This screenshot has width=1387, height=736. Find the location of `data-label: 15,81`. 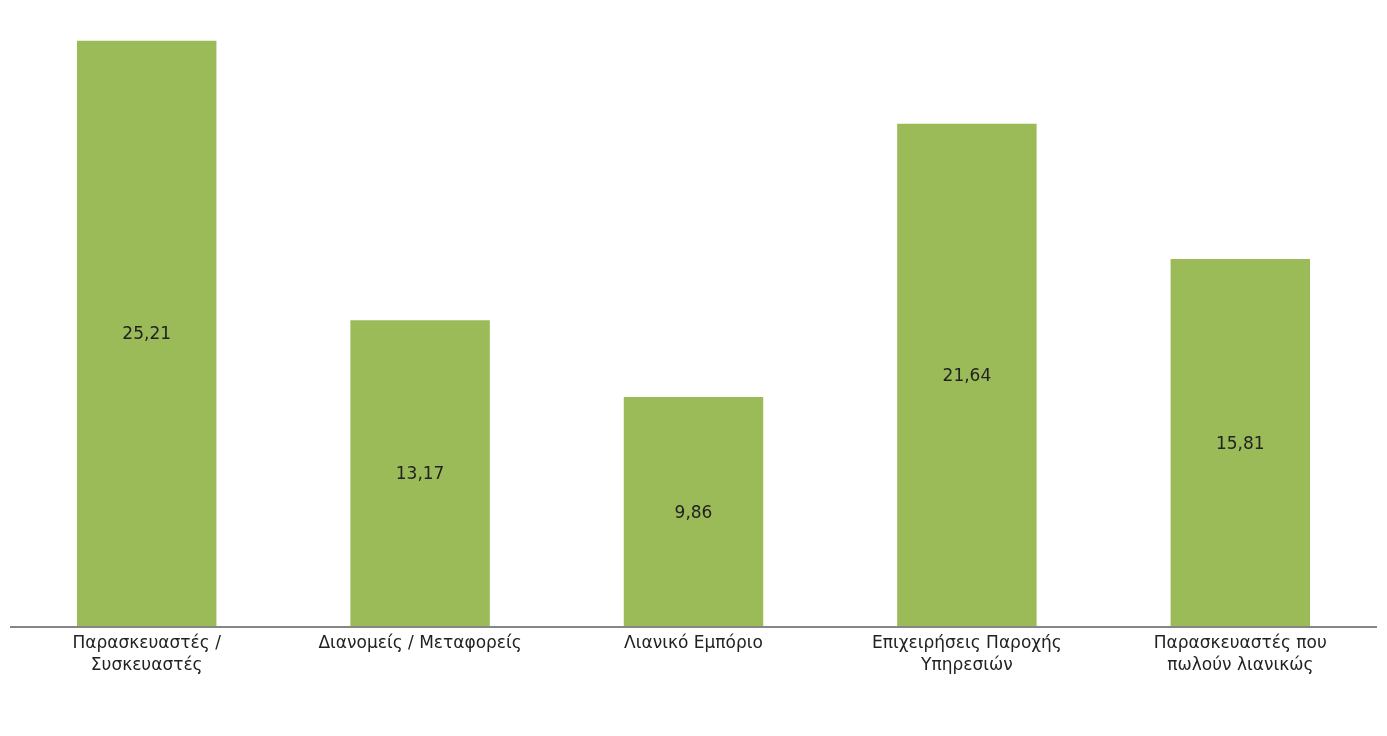

data-label: 15,81 is located at coordinates (1240, 442).